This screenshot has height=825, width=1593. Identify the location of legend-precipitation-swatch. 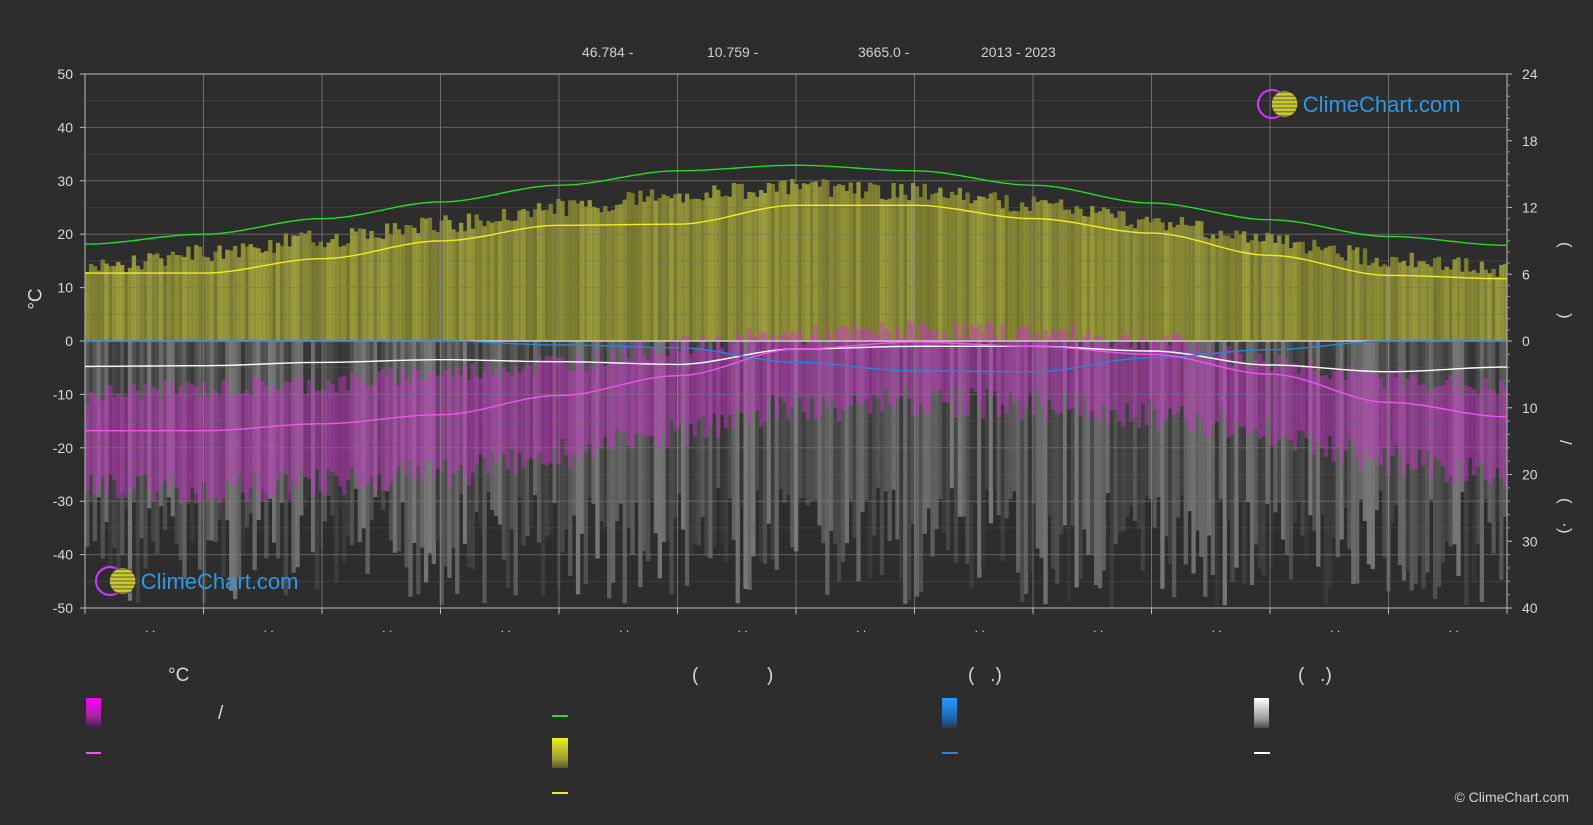
(949, 713).